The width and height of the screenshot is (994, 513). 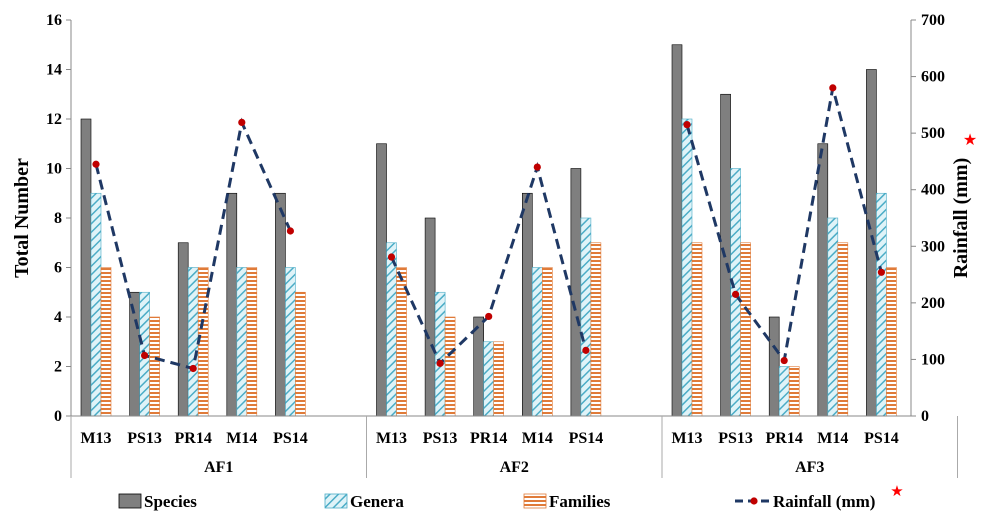 What do you see at coordinates (961, 218) in the screenshot?
I see `y2-axis-title: Rainfall (mm)` at bounding box center [961, 218].